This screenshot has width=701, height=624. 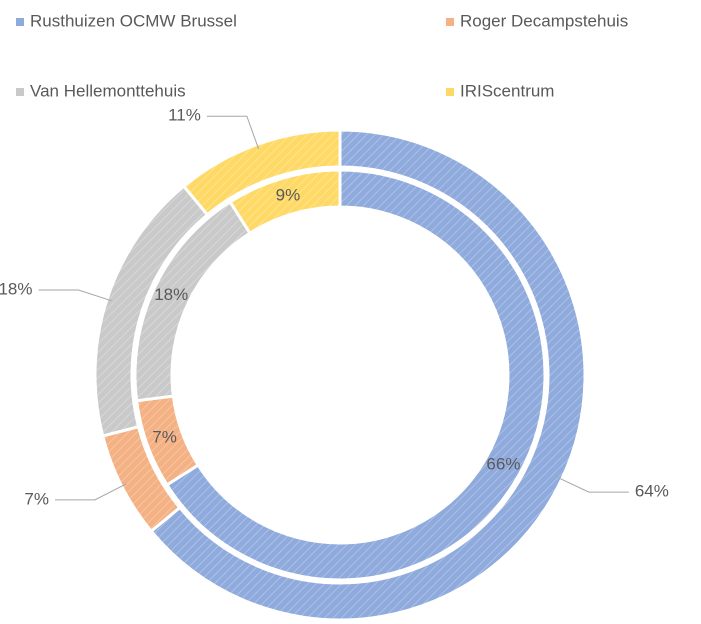 I want to click on data-label: 66%, so click(x=503, y=463).